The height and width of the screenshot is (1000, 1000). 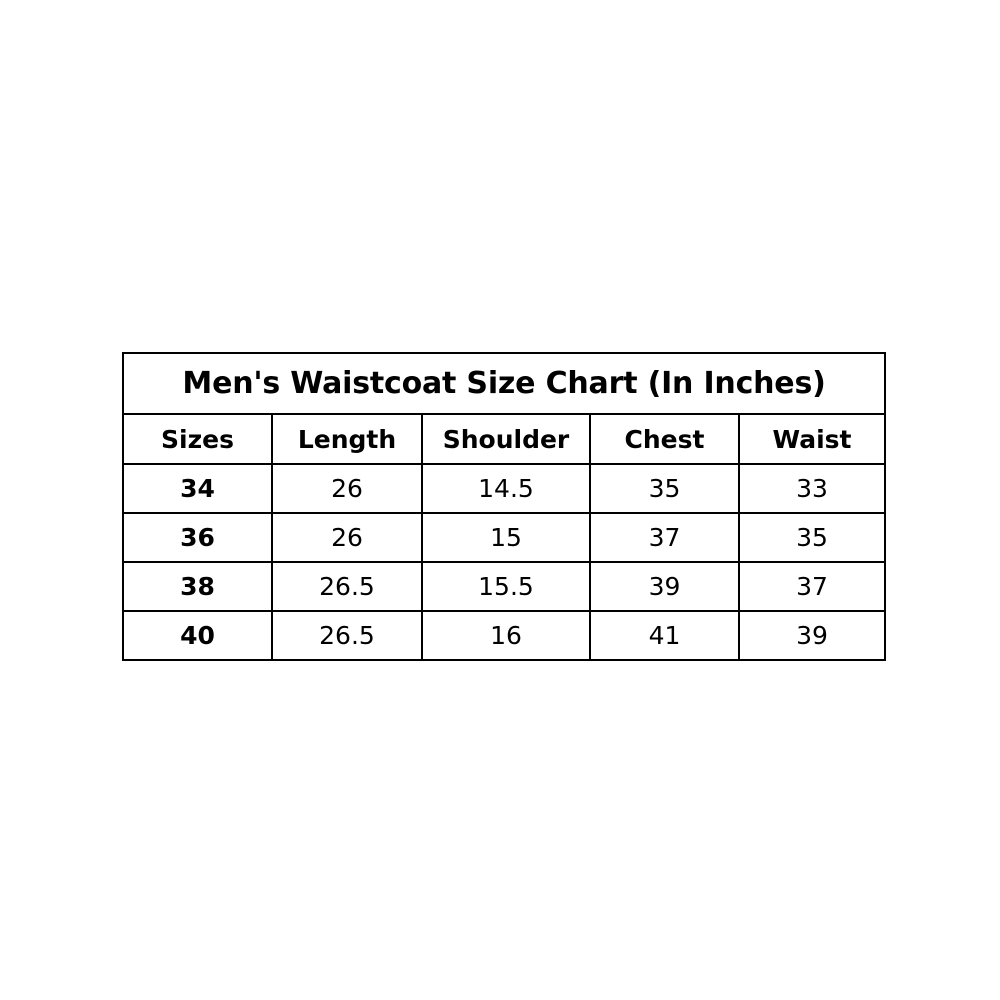 I want to click on table-header-row: Sizes Length Shoulder Chest Waist, so click(x=504, y=439).